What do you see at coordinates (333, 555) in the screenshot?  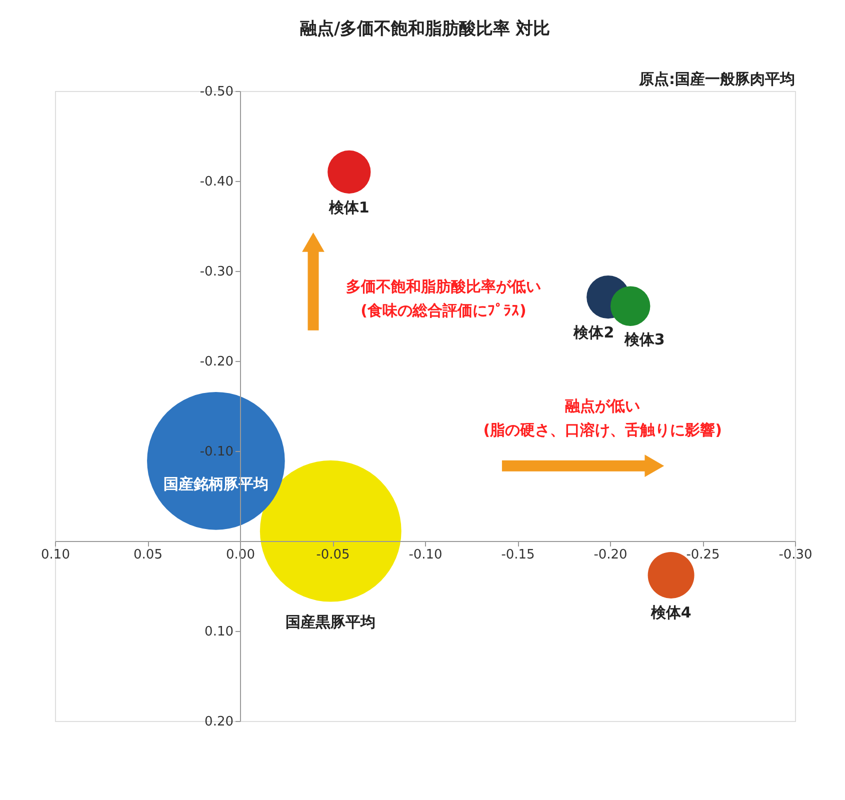 I see `x-tick-label: -0.05` at bounding box center [333, 555].